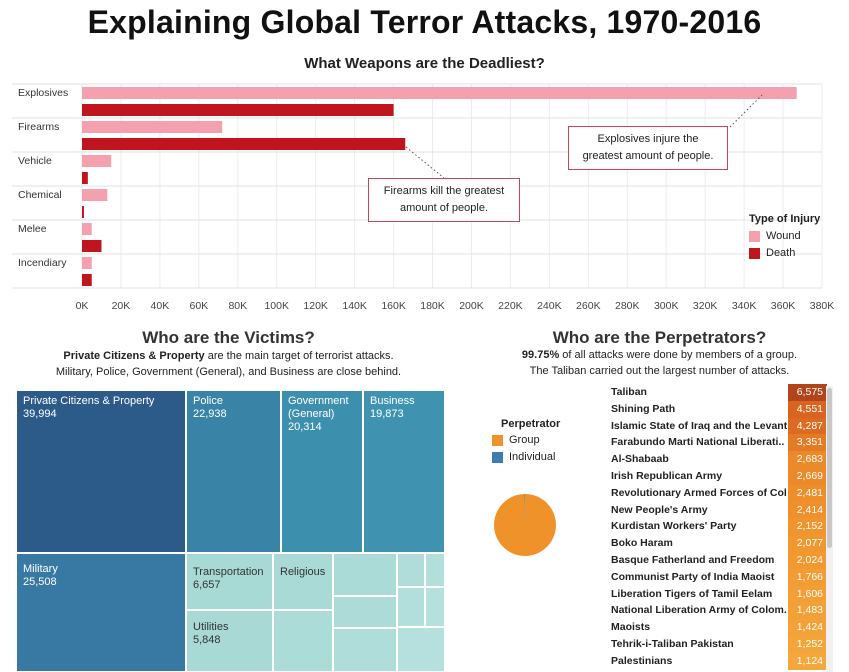 This screenshot has height=672, width=849. Describe the element at coordinates (229, 641) in the screenshot. I see `treemap-cell-utilities: Utilities 5,848` at that location.